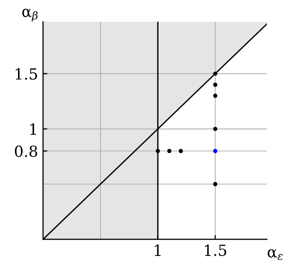 Image resolution: width=287 pixels, height=272 pixels. I want to click on x-axis-title: α$_{ε}$, so click(275, 254).